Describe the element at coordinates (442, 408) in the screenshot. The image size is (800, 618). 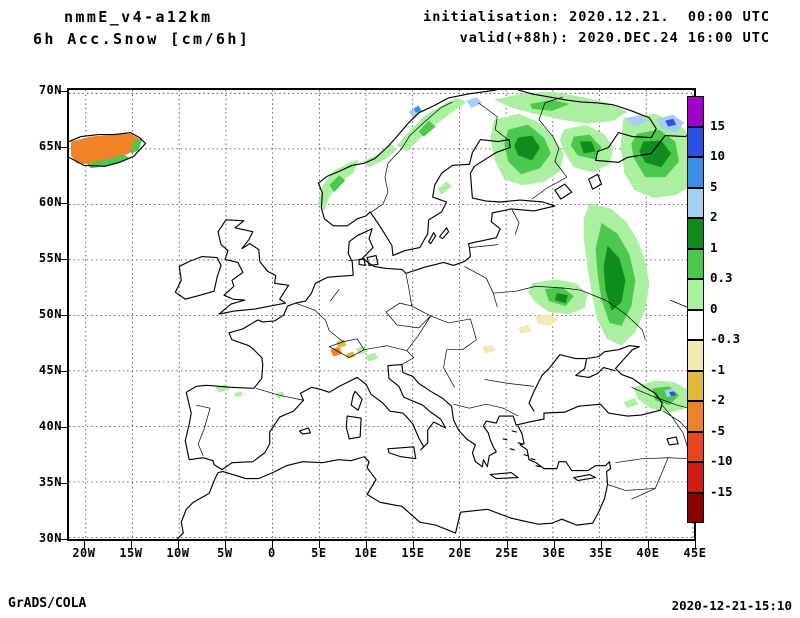
I see `coastline-mediterranean-blacksea` at that location.